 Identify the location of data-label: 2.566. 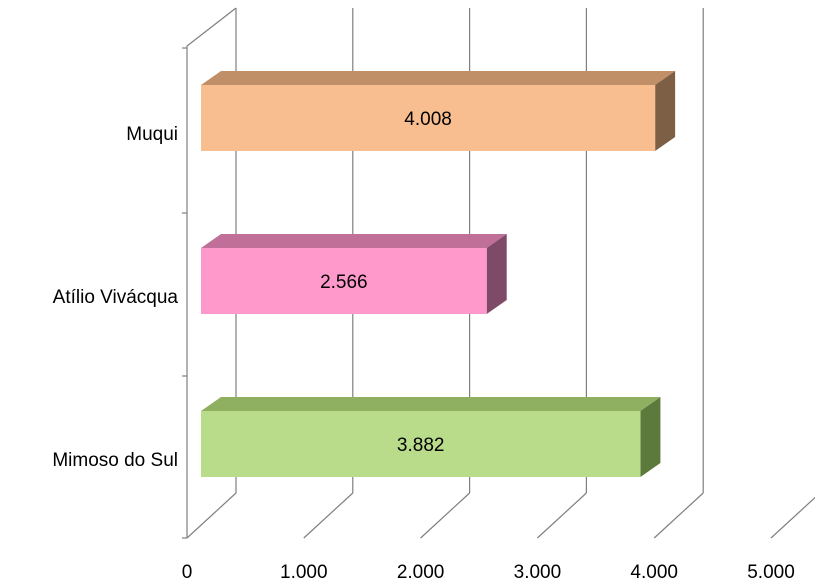
(344, 282).